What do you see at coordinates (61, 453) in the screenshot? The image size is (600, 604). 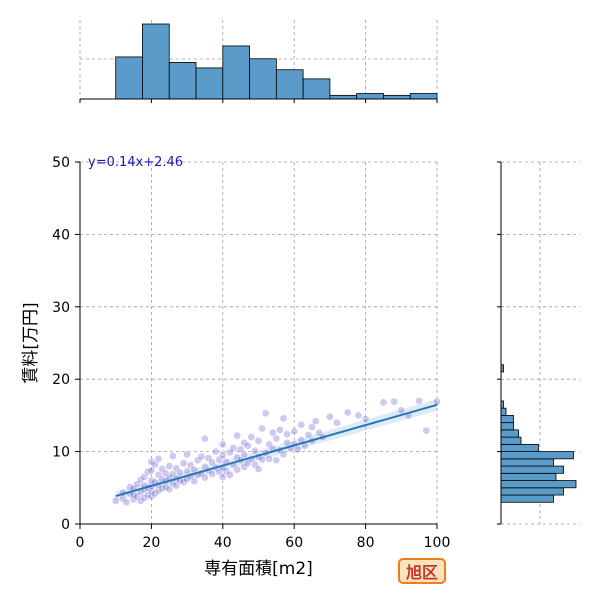 I see `y-tick-label: 10` at bounding box center [61, 453].